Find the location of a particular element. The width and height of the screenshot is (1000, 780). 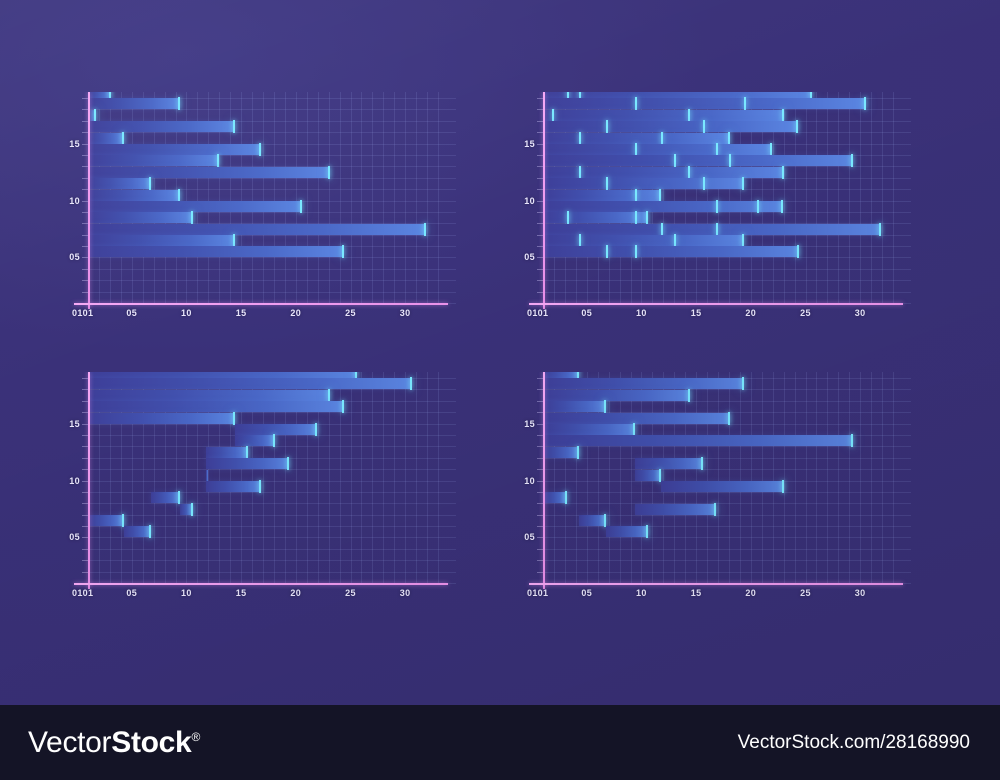

plot-area: 01 05 10 15 20 25 30 01 05 10 15 is located at coordinates (260, 487).